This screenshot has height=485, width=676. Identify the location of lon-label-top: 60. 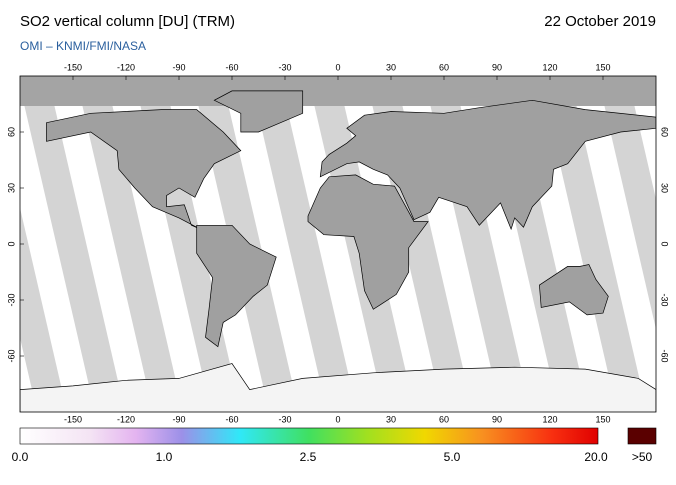
(444, 67).